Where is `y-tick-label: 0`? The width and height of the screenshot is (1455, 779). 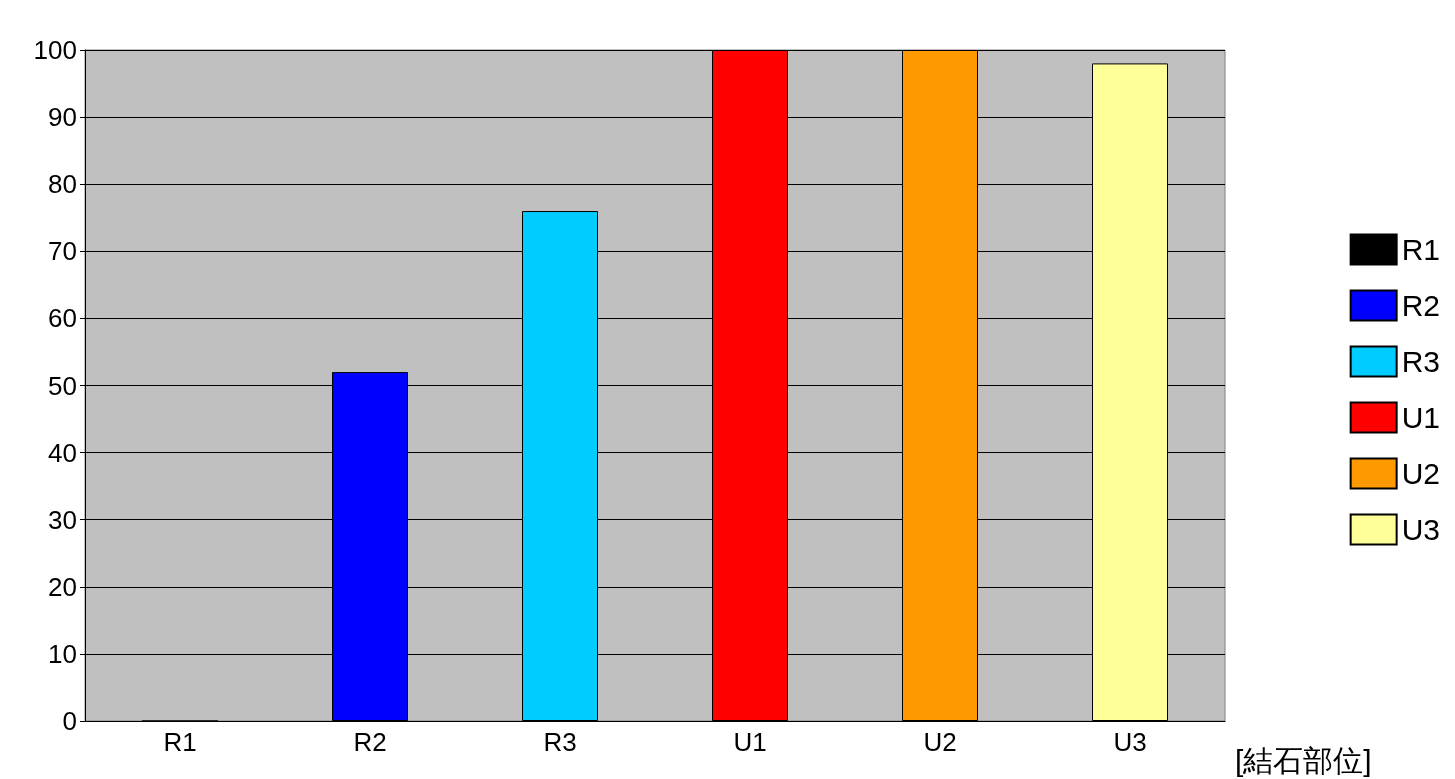
y-tick-label: 0 is located at coordinates (69, 721).